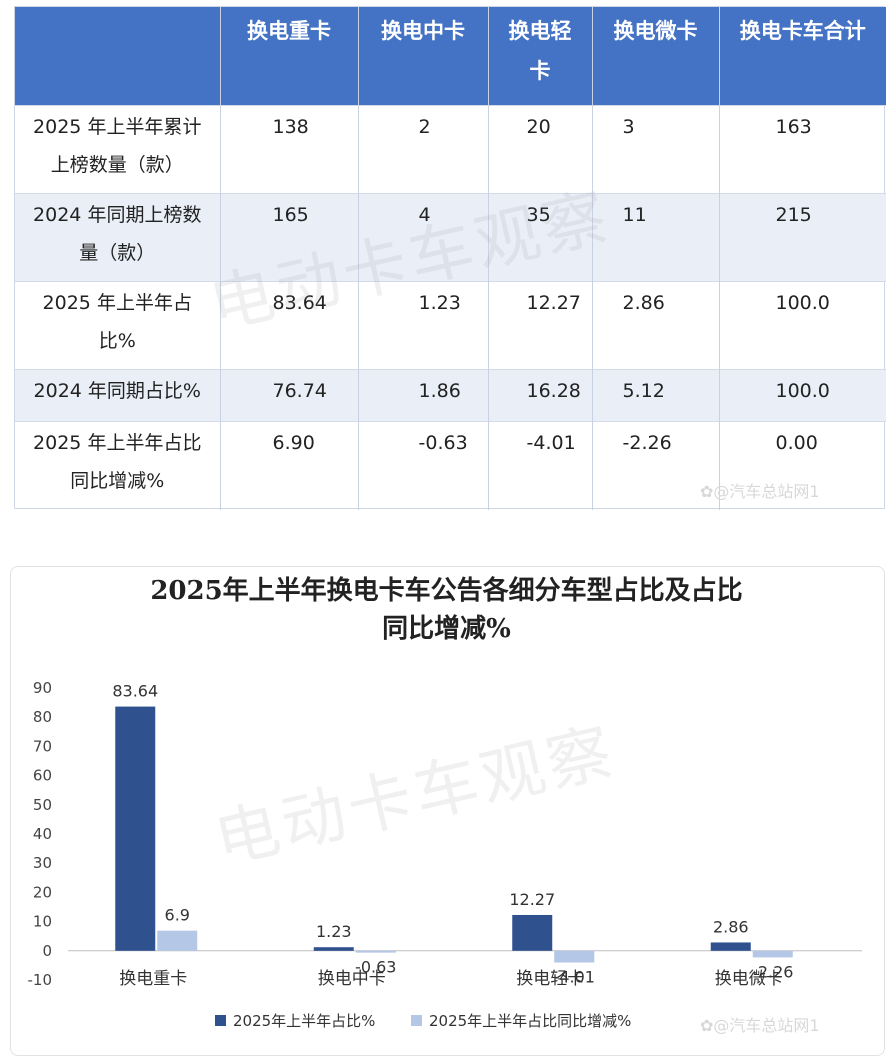  What do you see at coordinates (423, 465) in the screenshot?
I see `table-cell: -0.63` at bounding box center [423, 465].